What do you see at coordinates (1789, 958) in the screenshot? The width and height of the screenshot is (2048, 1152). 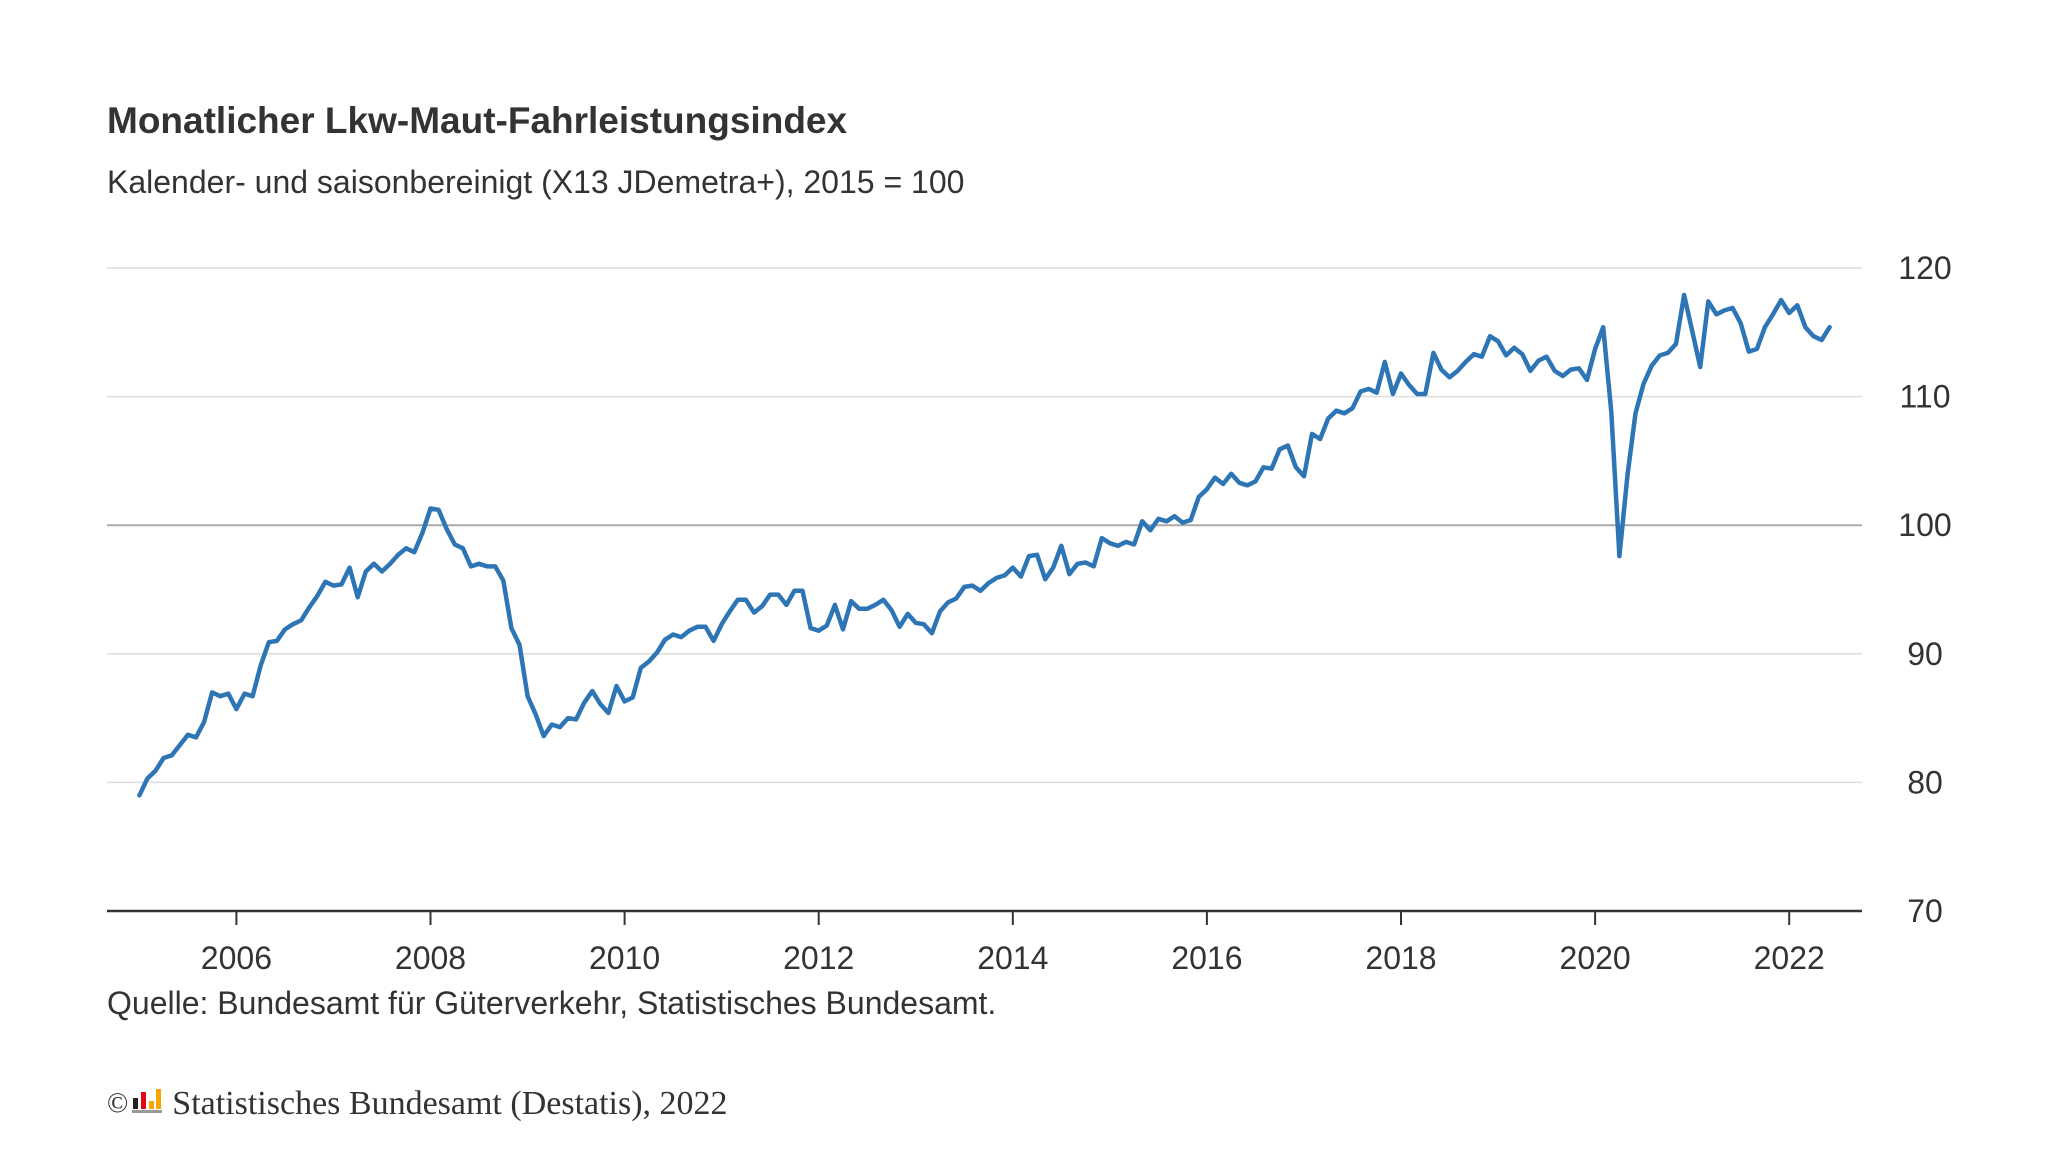 I see `x-tick-label: 2022` at bounding box center [1789, 958].